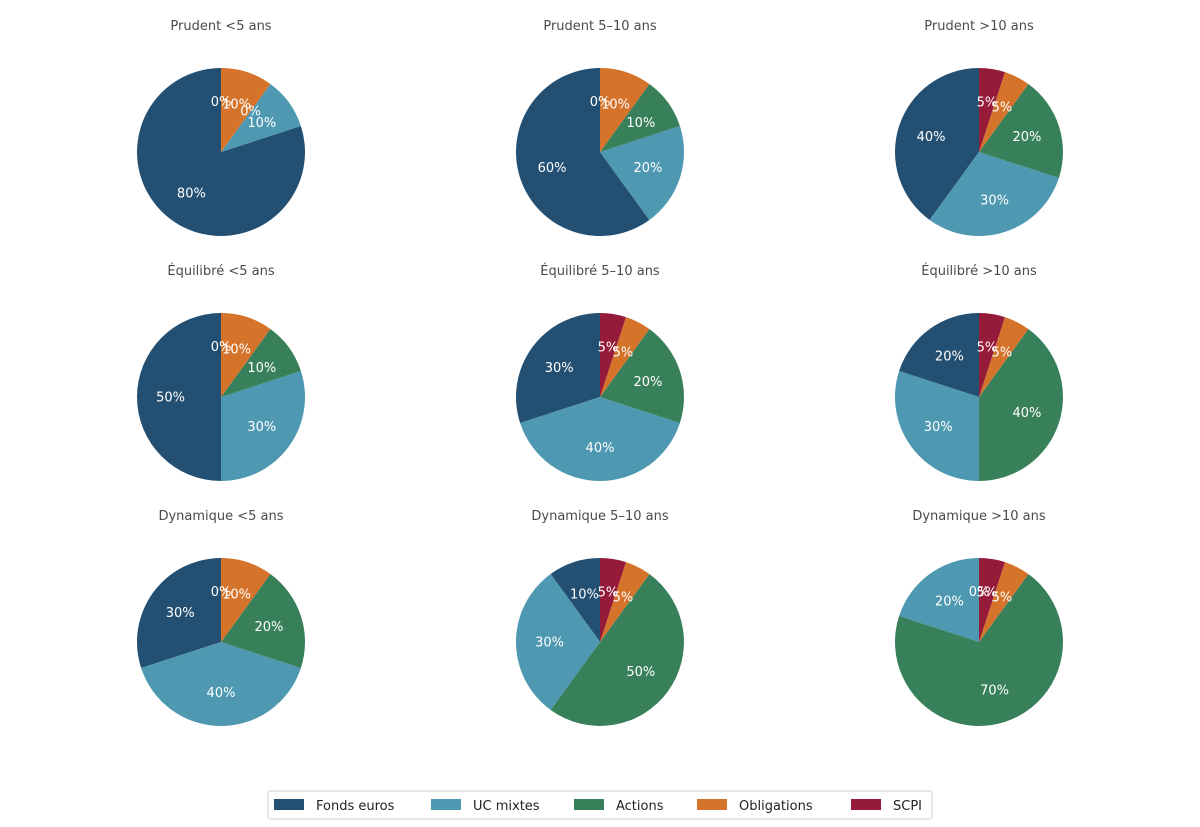  I want to click on slice-label-actions: 0%, so click(250, 112).